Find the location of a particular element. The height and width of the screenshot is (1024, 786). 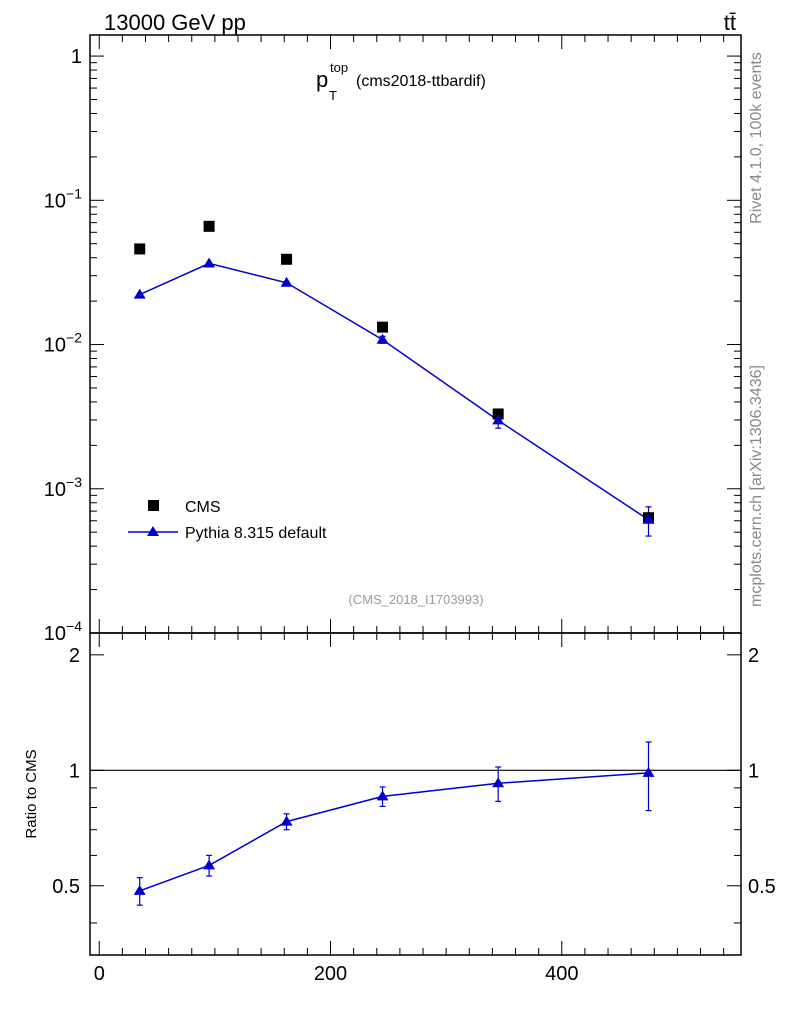

title-rest: (cms2018-ttbardif) is located at coordinates (421, 81).